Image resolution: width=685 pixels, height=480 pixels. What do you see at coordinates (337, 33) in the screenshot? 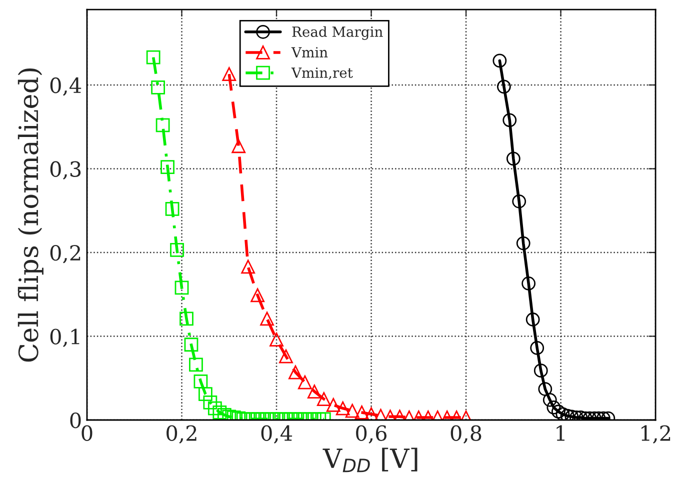
I see `legend-label: Read Margin` at bounding box center [337, 33].